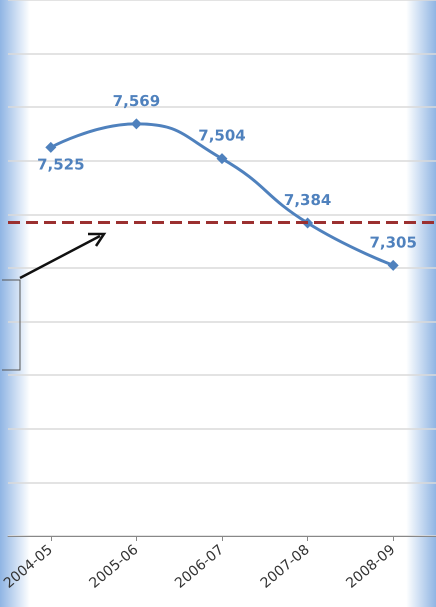 Image resolution: width=436 pixels, height=607 pixels. What do you see at coordinates (136, 101) in the screenshot?
I see `data-label: 7,569` at bounding box center [136, 101].